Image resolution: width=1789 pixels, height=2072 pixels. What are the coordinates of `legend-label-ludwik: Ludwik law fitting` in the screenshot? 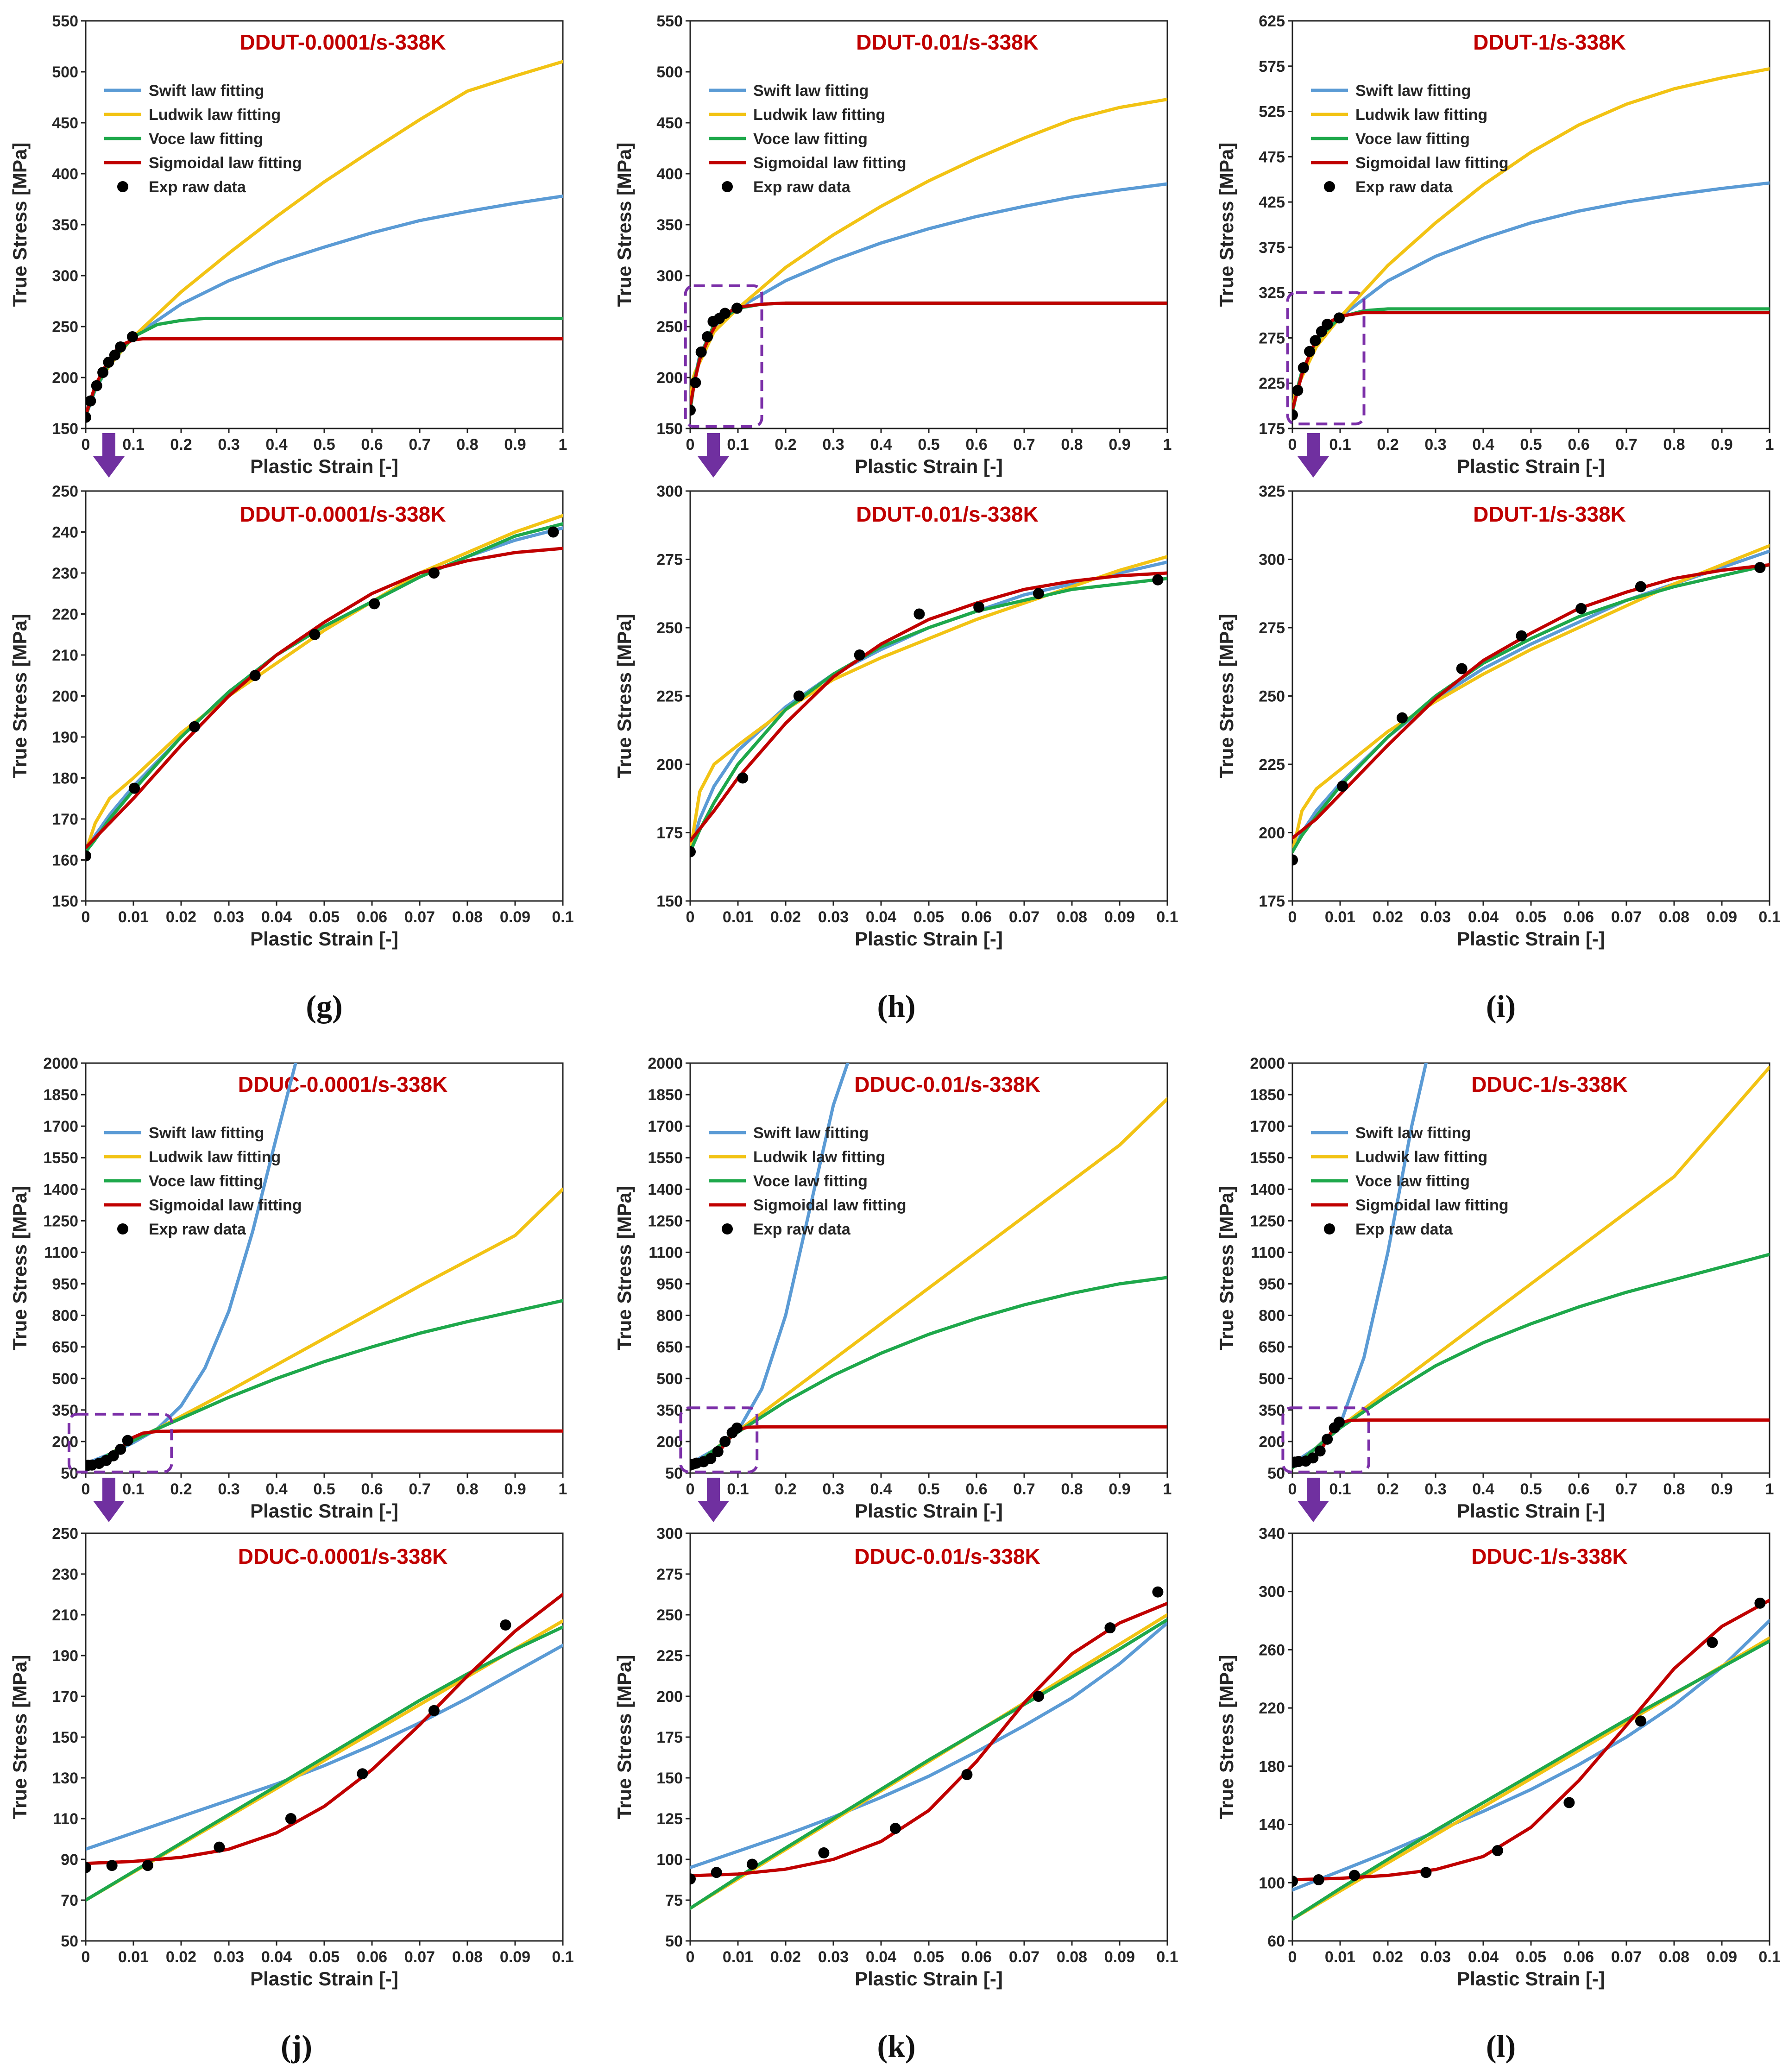 It's located at (819, 115).